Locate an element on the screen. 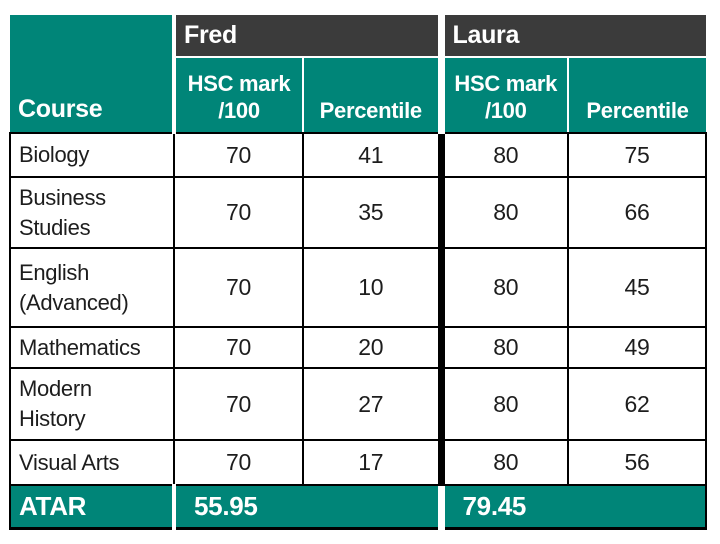 Image resolution: width=720 pixels, height=544 pixels. row-business-studies: Business Studies 70 35 80 66 is located at coordinates (358, 212).